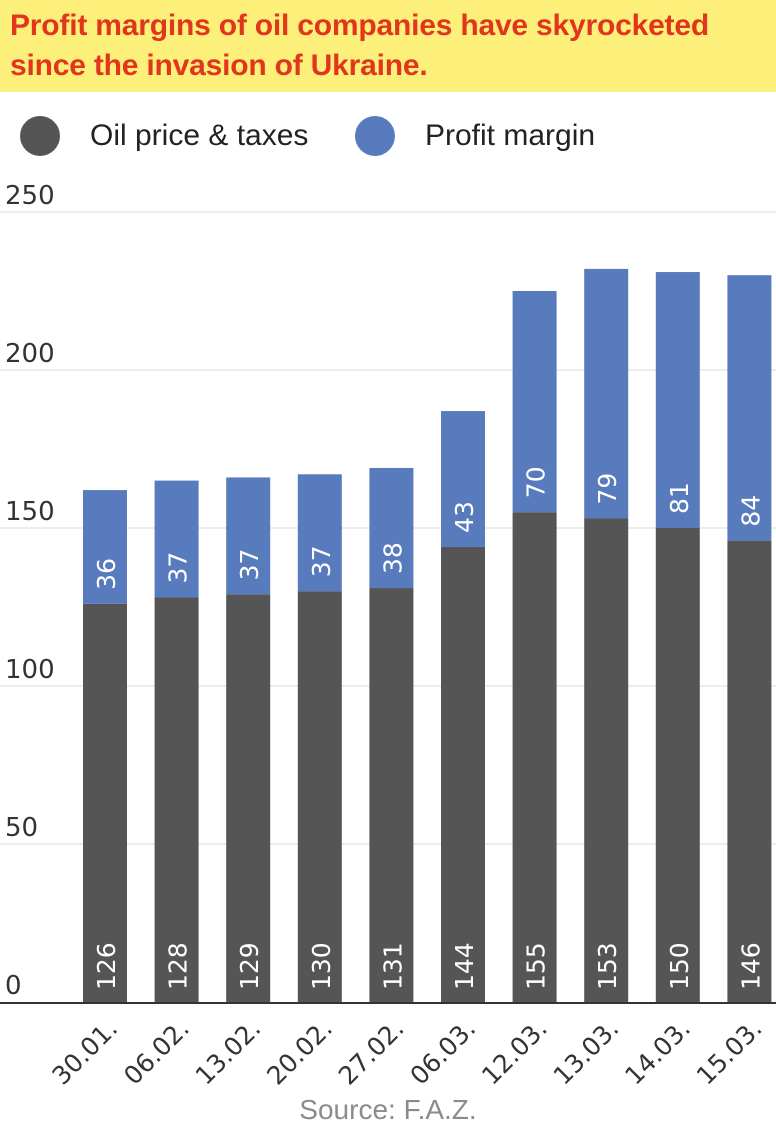 This screenshot has width=776, height=1132. Describe the element at coordinates (199, 135) in the screenshot. I see `legend-label-oil-price: Oil price & taxes` at that location.